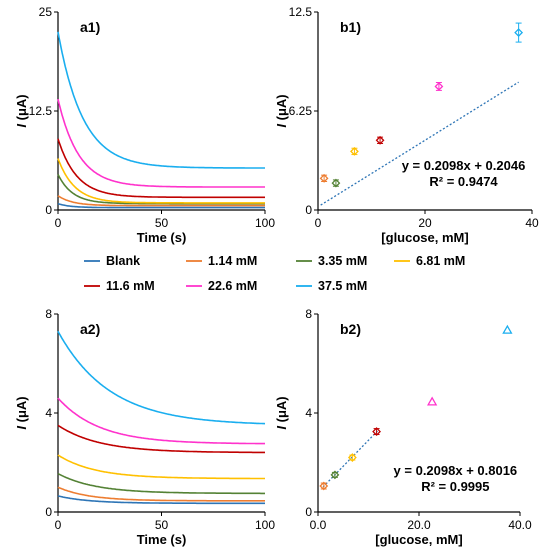 The image size is (550, 554). Describe the element at coordinates (342, 261) in the screenshot. I see `legend-label: 3.35 mM` at that location.